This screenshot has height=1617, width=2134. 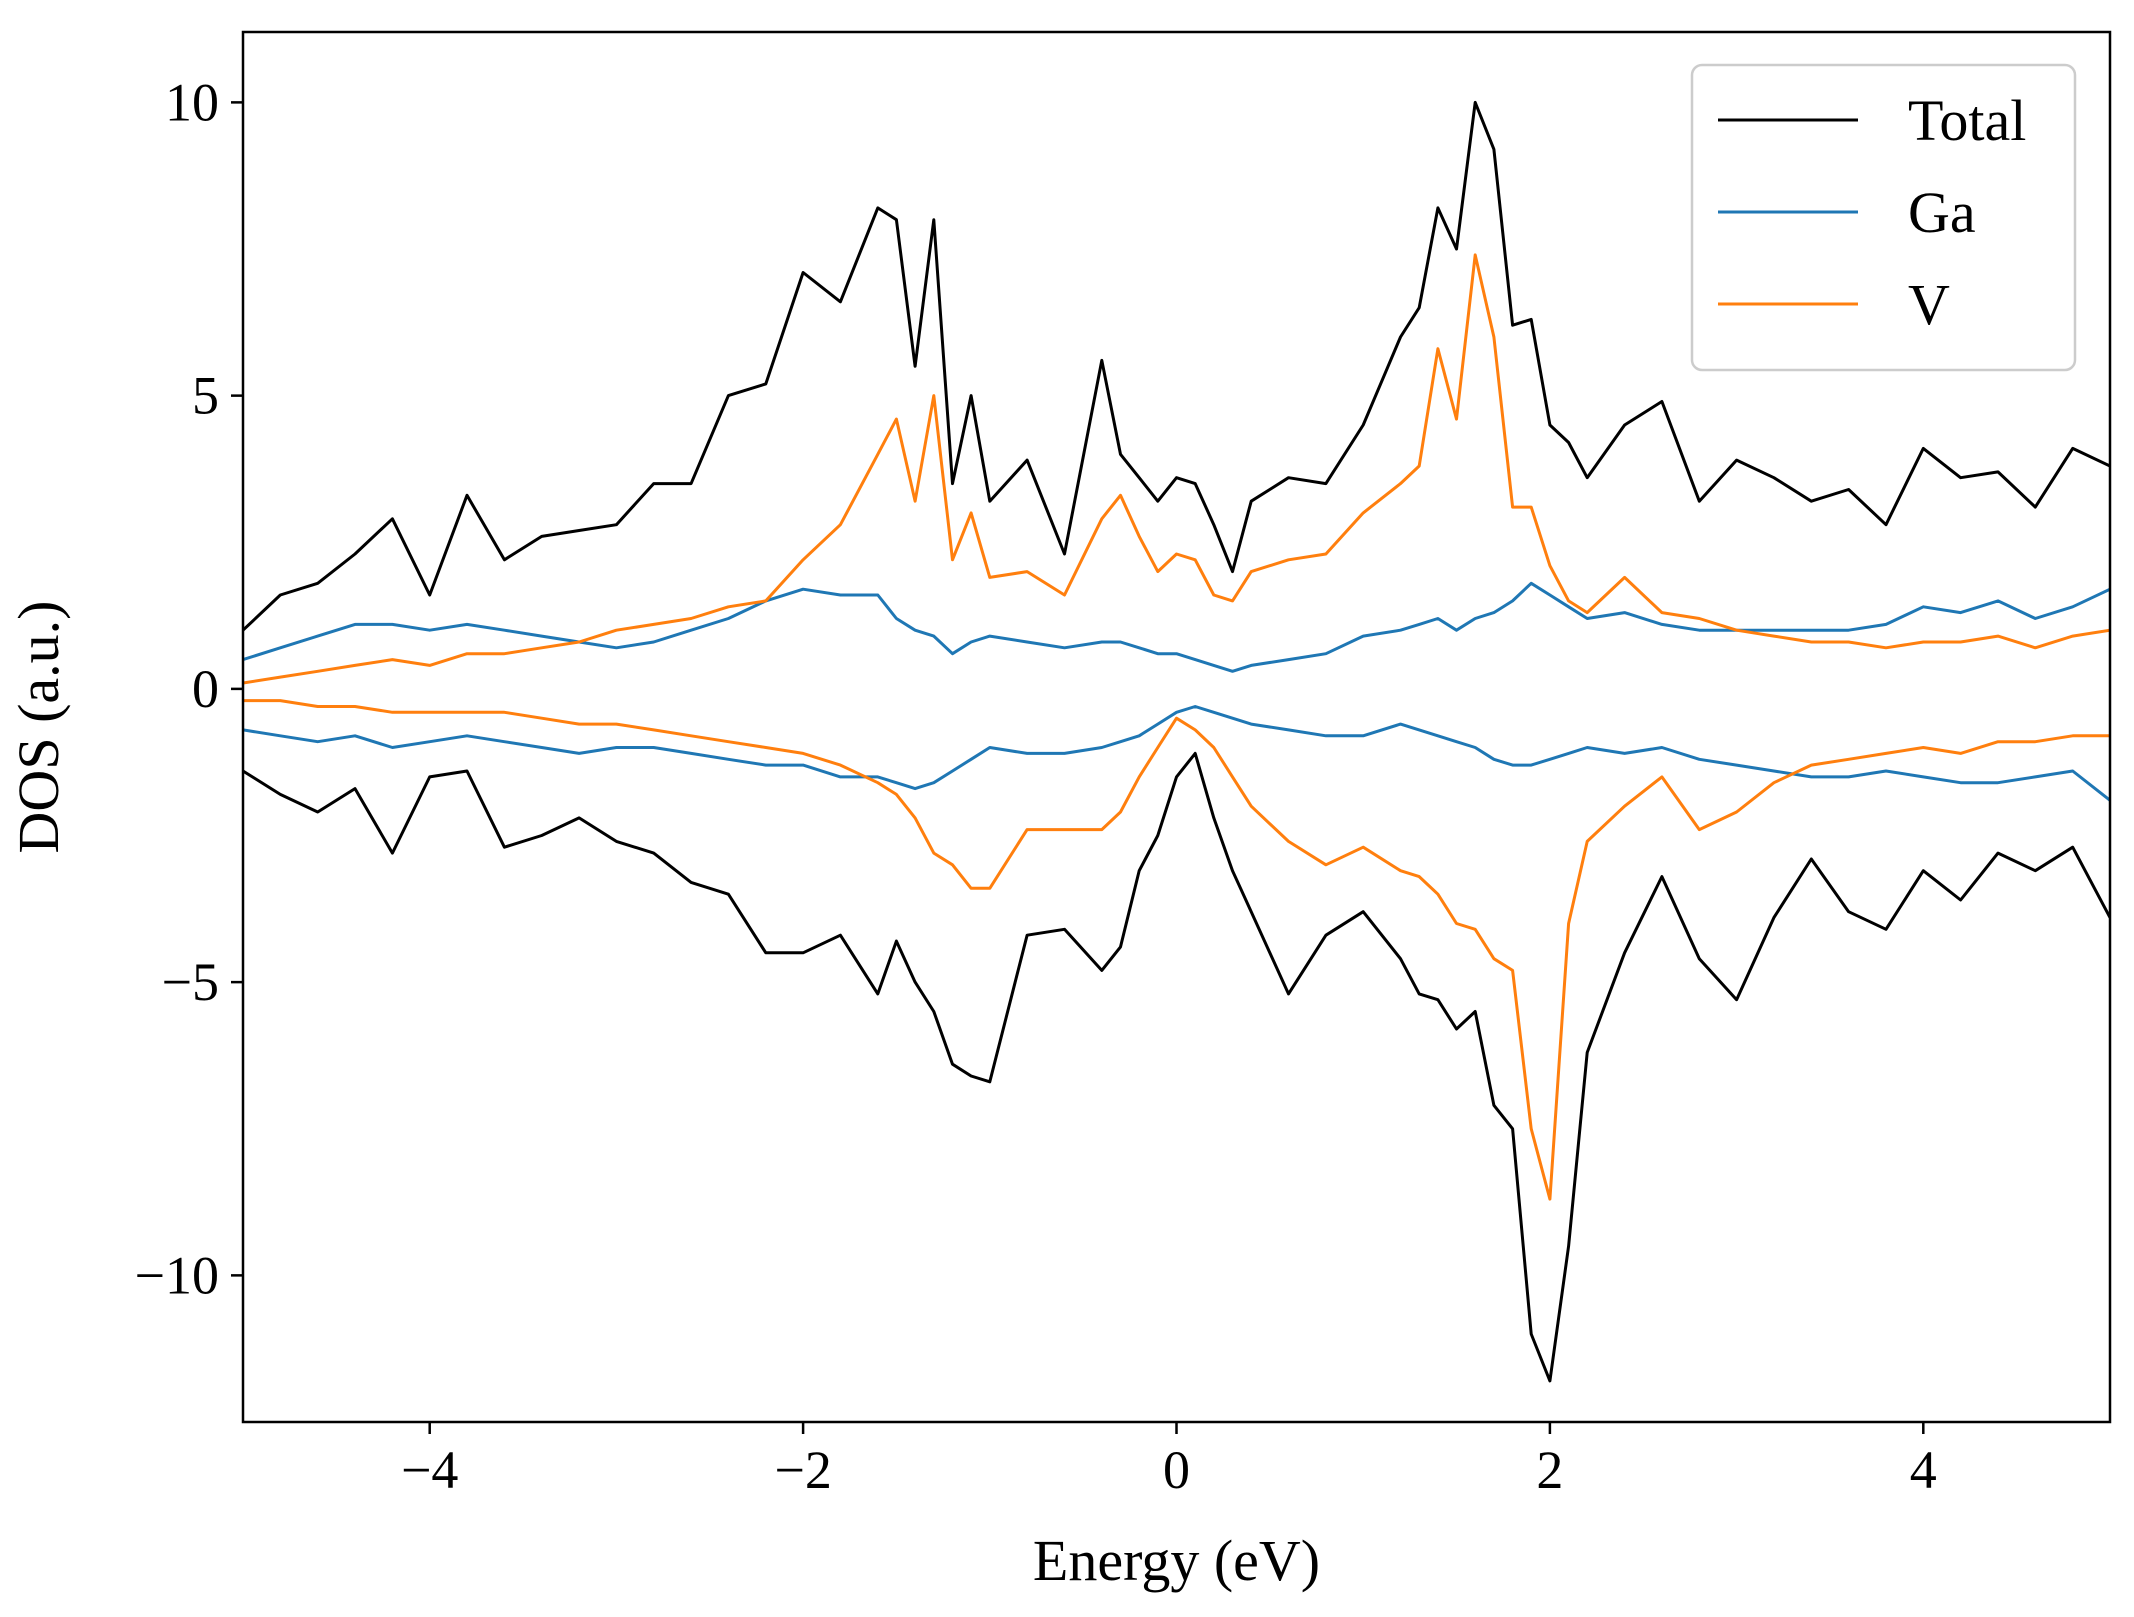 What do you see at coordinates (38, 727) in the screenshot?
I see `y-axis-label: DOS (a.u.)` at bounding box center [38, 727].